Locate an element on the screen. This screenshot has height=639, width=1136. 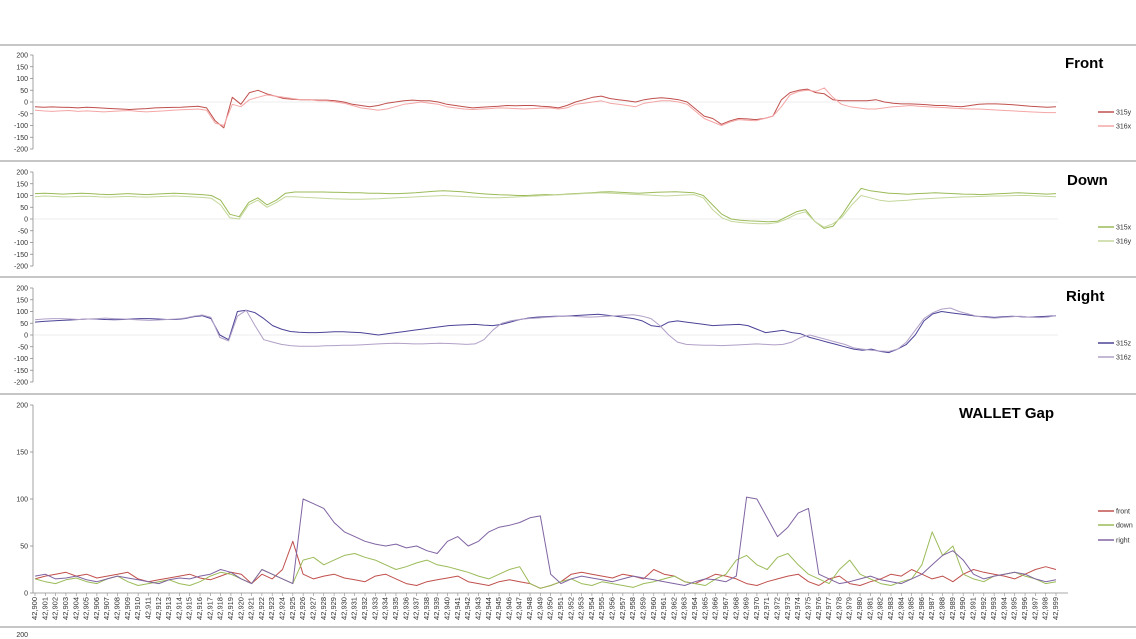
x-tick-label: 42,916 is located at coordinates (199, 608).